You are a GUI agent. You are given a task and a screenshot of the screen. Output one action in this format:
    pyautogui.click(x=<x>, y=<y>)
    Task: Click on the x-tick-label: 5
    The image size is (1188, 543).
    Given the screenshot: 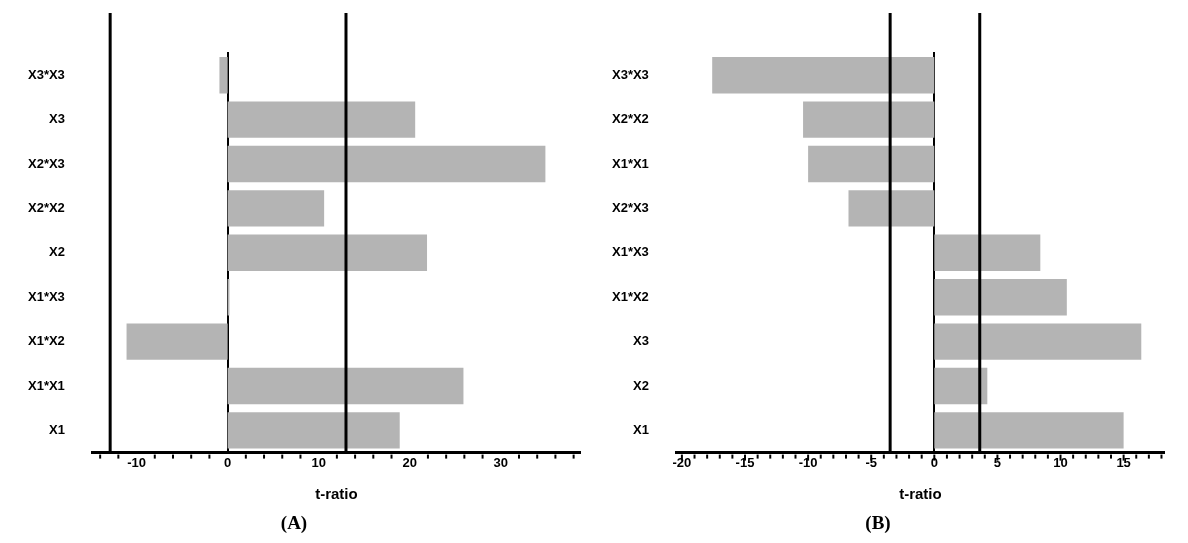 What is the action you would take?
    pyautogui.click(x=997, y=462)
    